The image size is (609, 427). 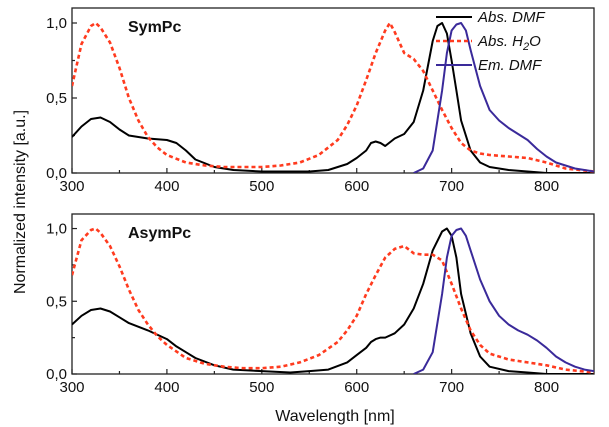 I want to click on legend-label: Abs. H2O, so click(x=509, y=43).